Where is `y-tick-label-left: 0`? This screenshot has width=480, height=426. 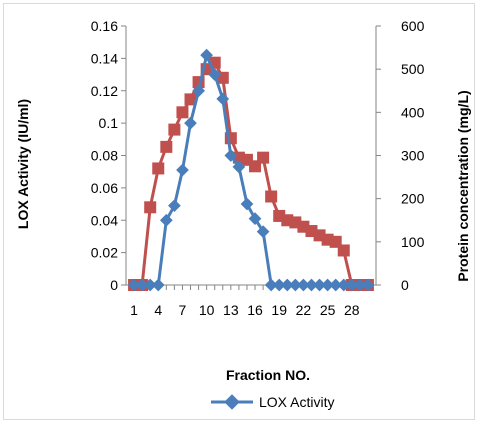
y-tick-label-left: 0 is located at coordinates (114, 285).